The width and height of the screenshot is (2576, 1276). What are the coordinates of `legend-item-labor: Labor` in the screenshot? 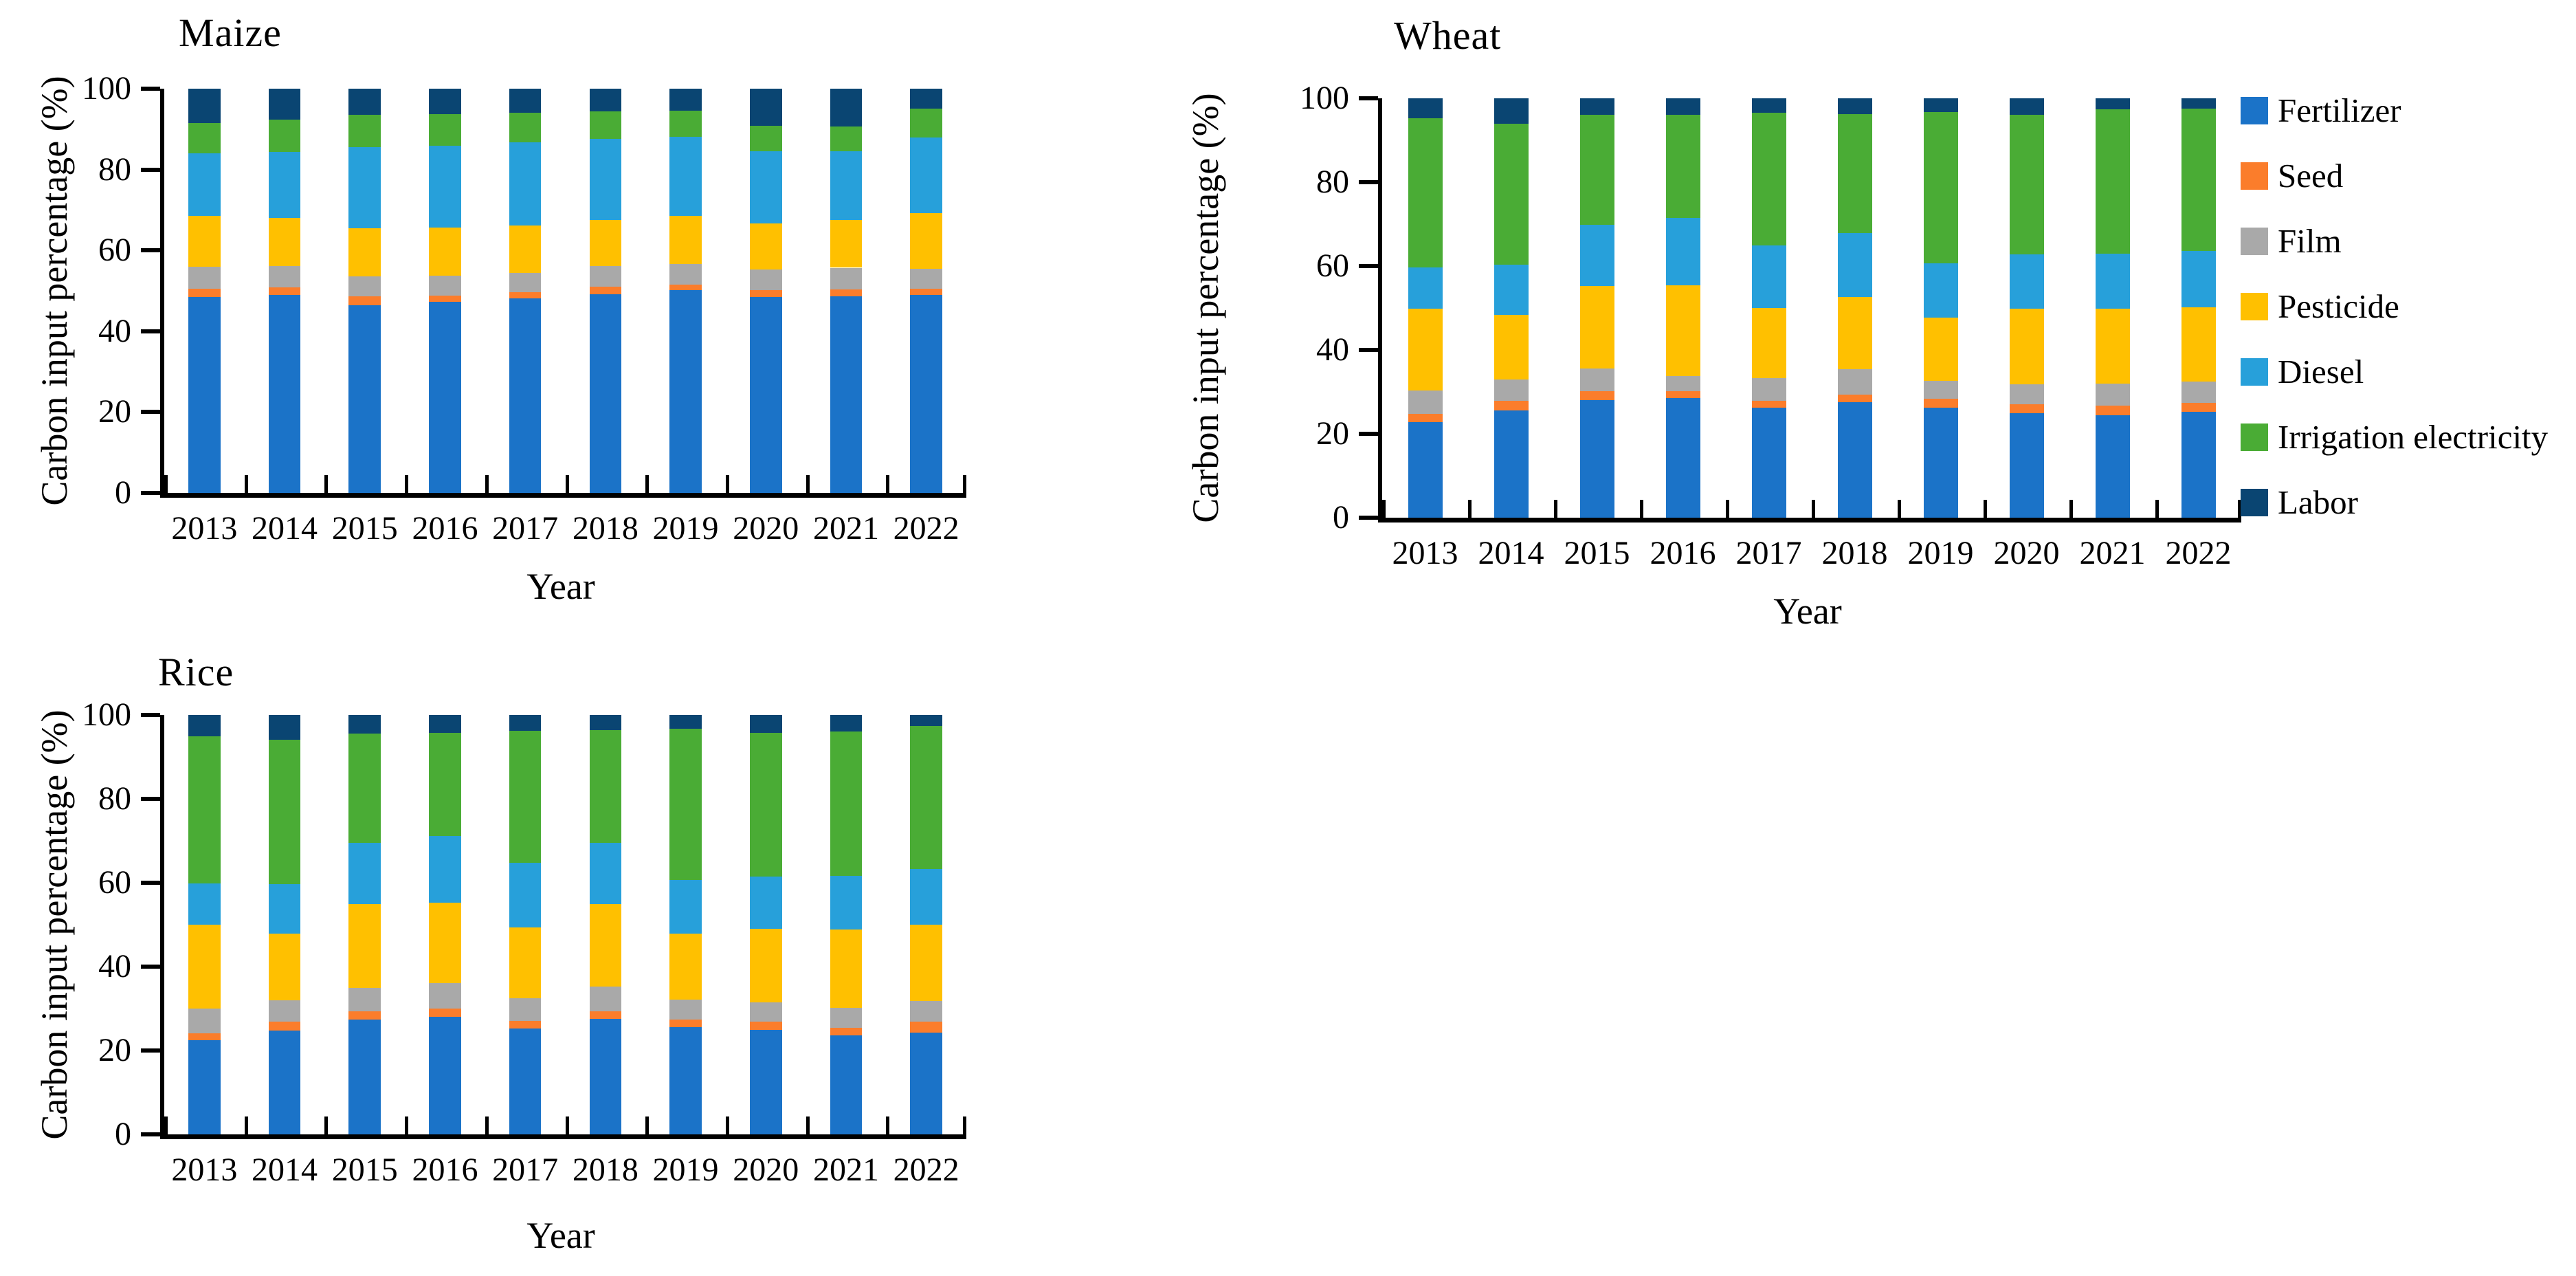 It's located at (2394, 502).